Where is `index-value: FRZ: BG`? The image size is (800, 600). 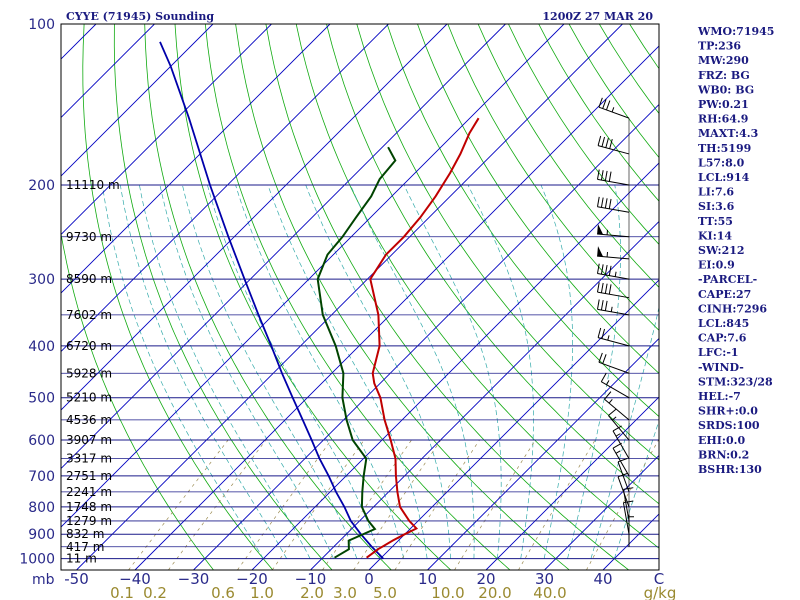
index-value: FRZ: BG is located at coordinates (724, 75).